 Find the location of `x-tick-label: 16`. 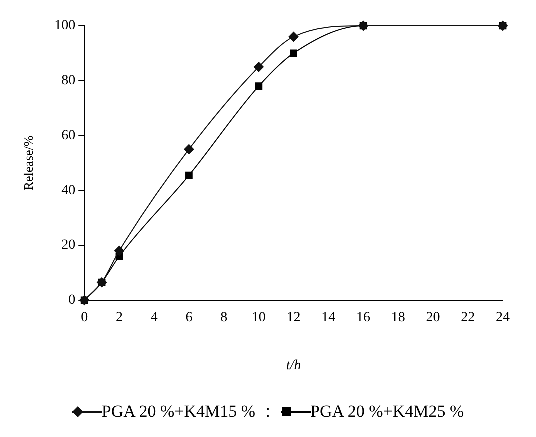

x-tick-label: 16 is located at coordinates (363, 318).